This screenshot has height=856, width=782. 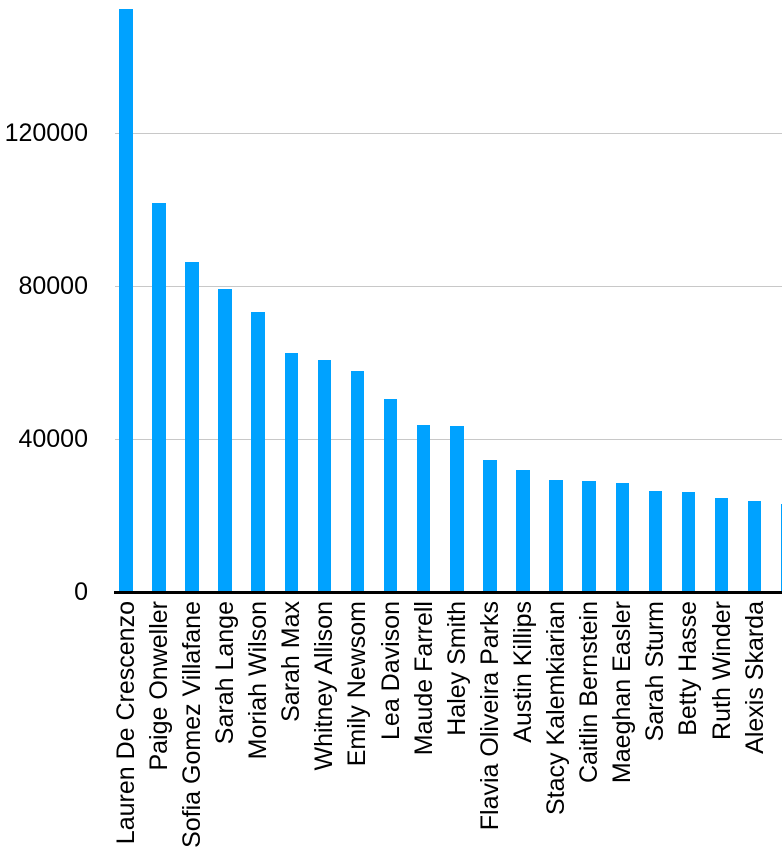 What do you see at coordinates (423, 678) in the screenshot?
I see `x-axis-label: Maude Farrell` at bounding box center [423, 678].